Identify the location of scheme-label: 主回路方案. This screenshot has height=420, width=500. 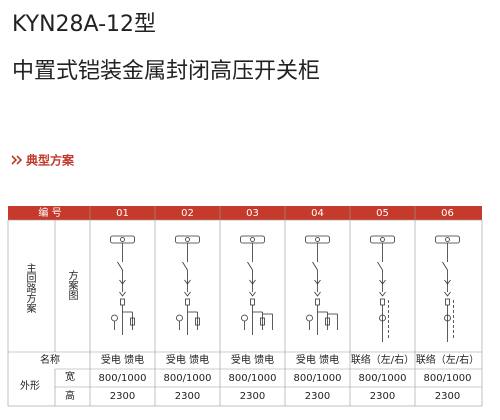
(30, 288).